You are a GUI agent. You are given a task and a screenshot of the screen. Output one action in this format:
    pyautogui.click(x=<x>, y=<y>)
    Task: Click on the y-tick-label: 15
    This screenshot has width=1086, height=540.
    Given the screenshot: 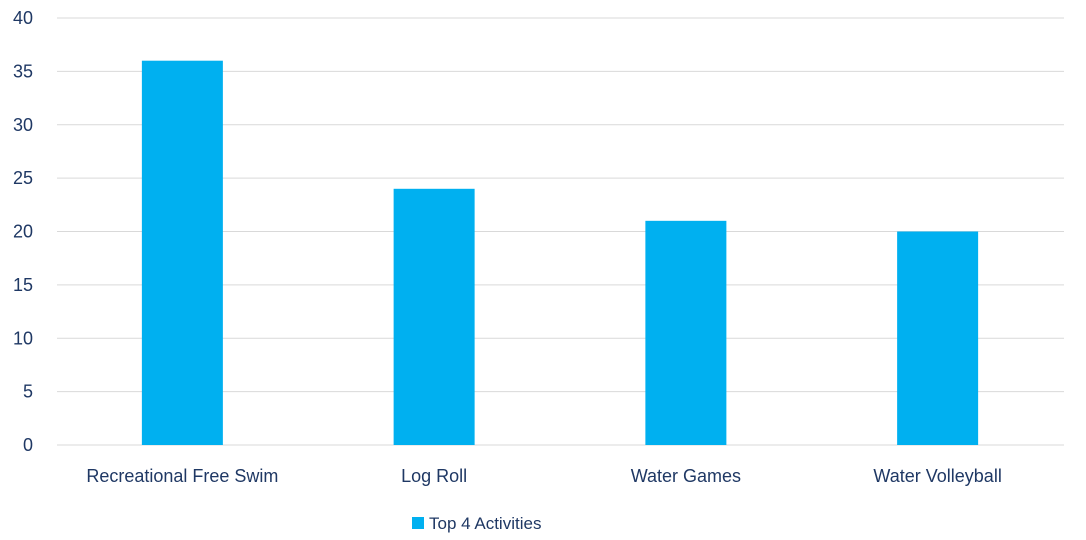 What is the action you would take?
    pyautogui.click(x=23, y=285)
    